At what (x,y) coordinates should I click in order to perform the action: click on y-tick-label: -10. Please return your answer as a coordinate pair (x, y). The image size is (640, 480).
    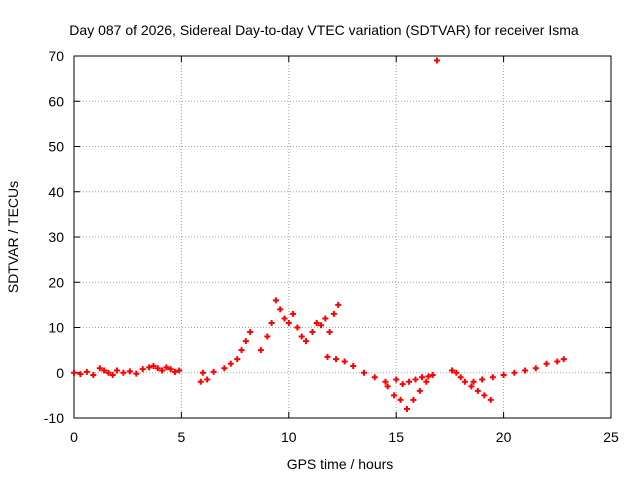
    Looking at the image, I should click on (54, 418).